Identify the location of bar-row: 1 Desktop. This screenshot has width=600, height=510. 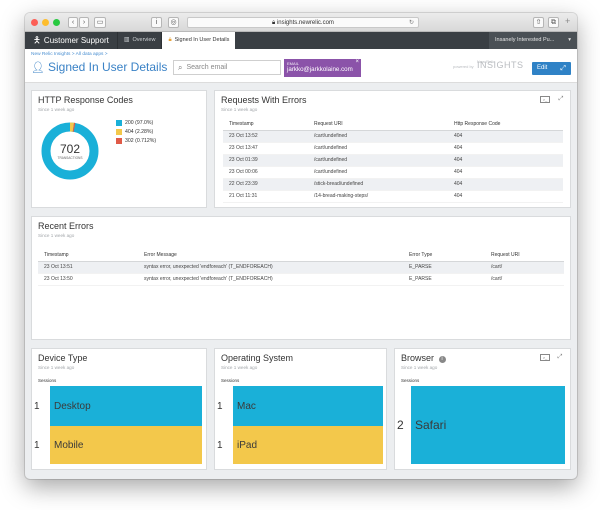
(118, 406).